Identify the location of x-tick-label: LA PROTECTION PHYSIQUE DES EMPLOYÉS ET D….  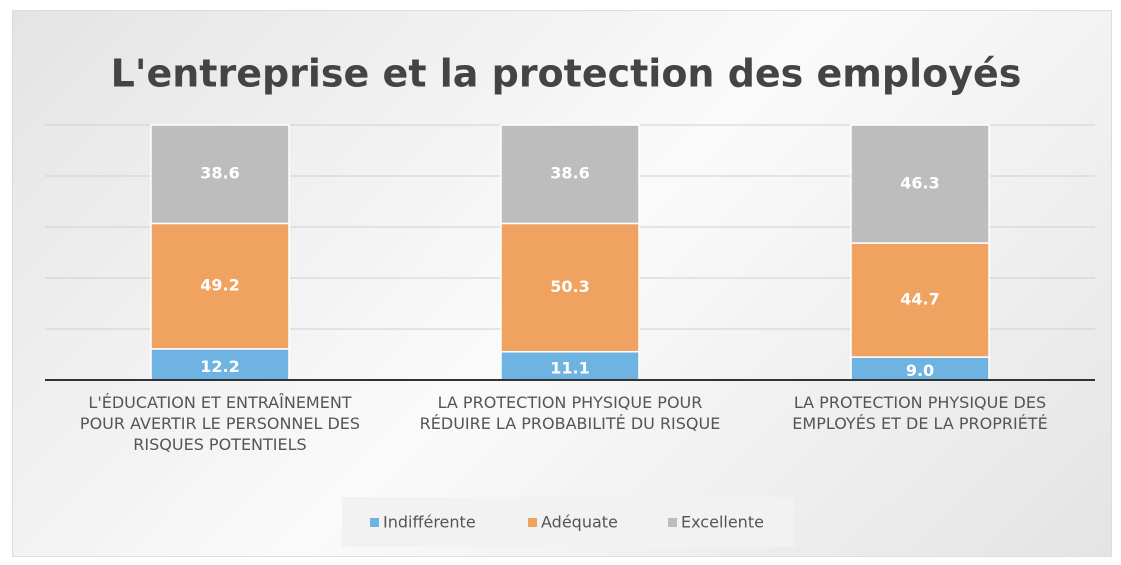
(920, 413).